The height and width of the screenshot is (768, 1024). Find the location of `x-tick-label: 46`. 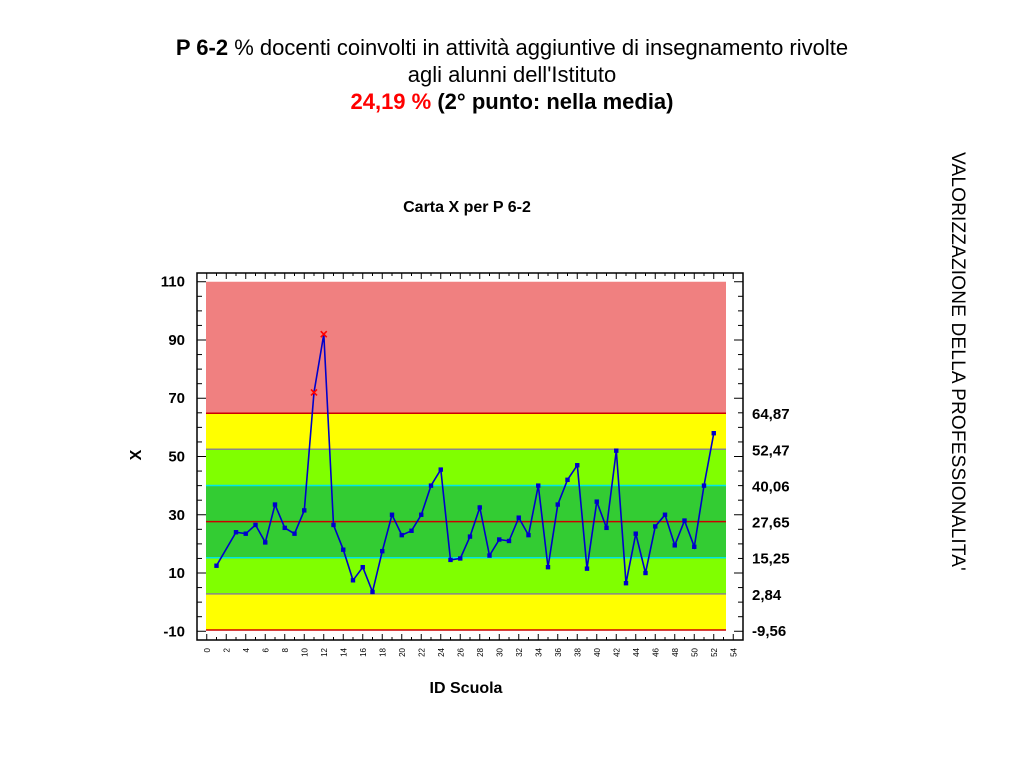

x-tick-label: 46 is located at coordinates (655, 651).